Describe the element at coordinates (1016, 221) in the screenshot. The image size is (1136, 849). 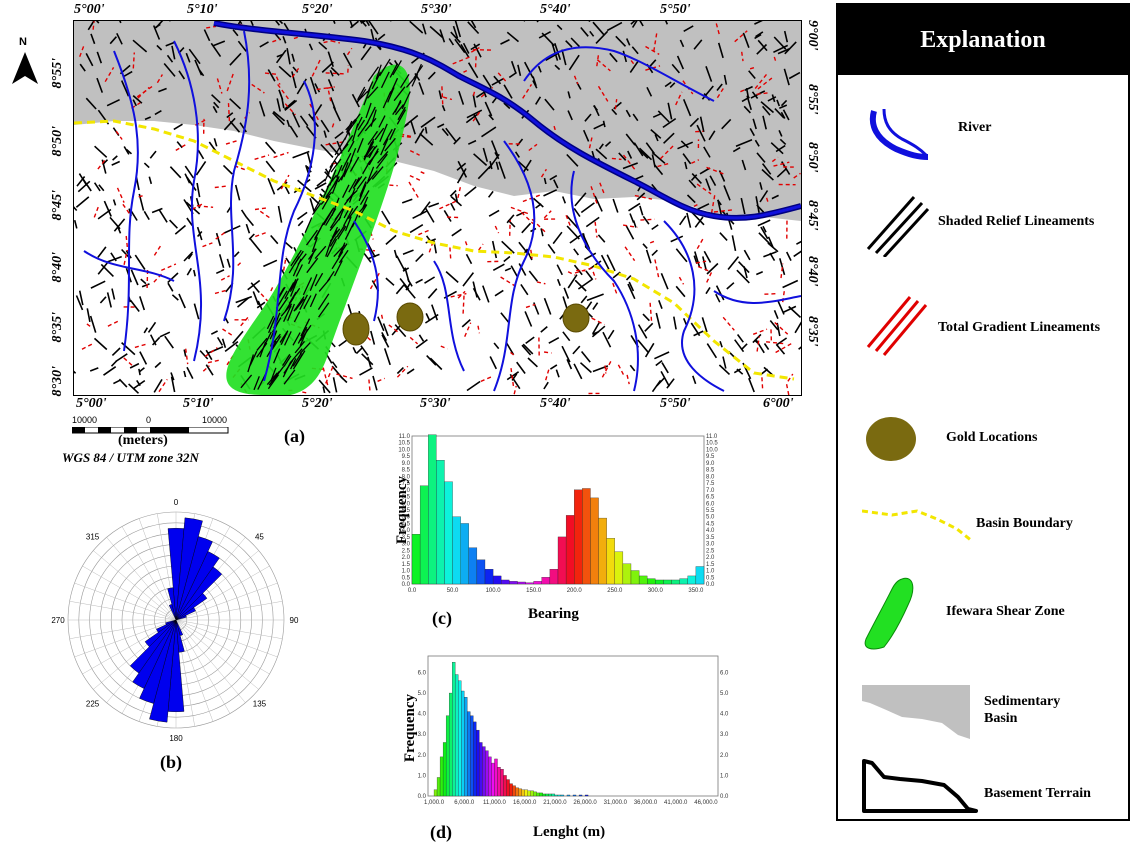
I see `legend-label: Shaded Relief Lineaments` at that location.